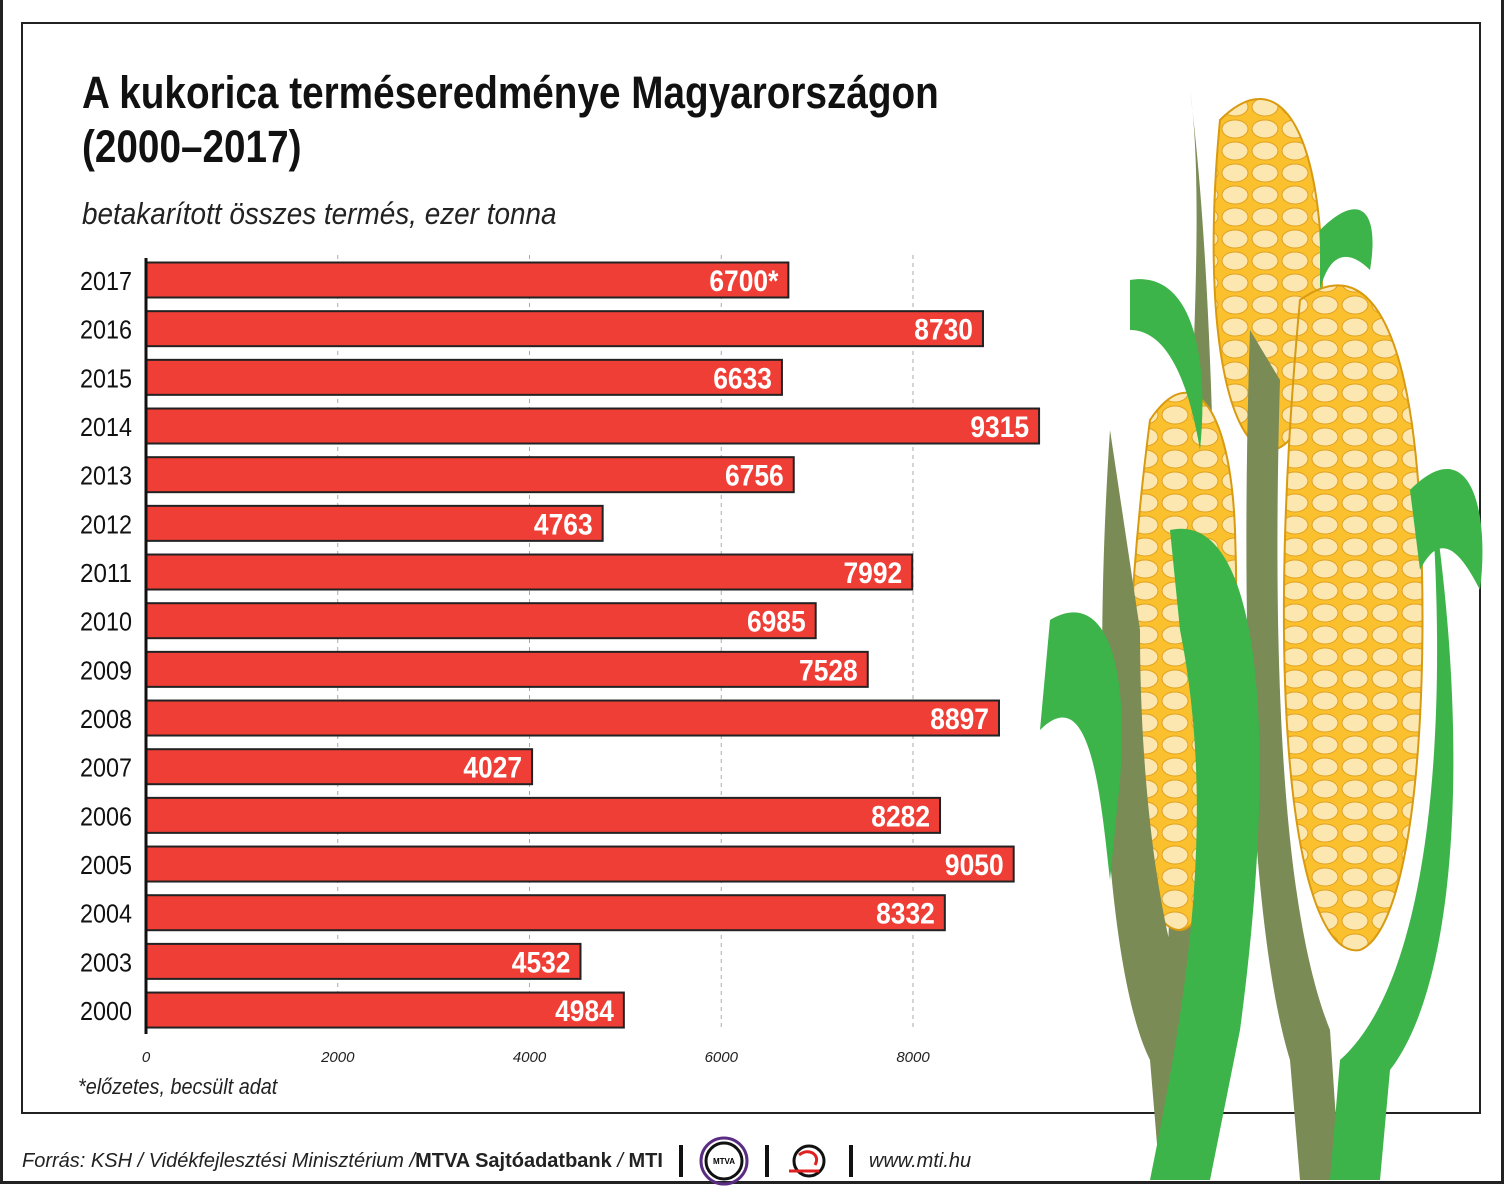  I want to click on x-tick-label: 8000, so click(913, 1057).